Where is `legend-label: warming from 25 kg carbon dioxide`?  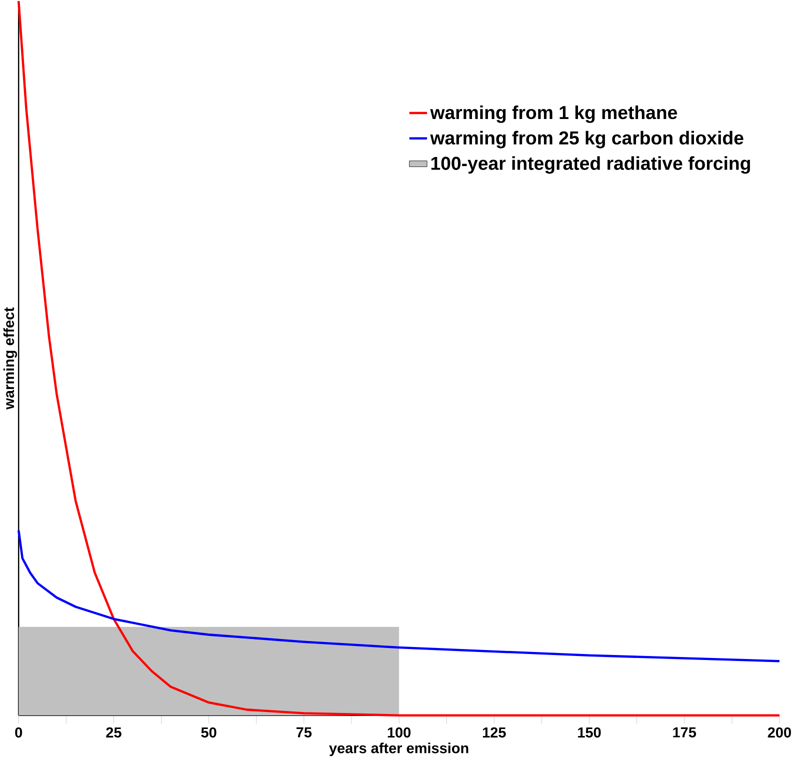
legend-label: warming from 25 kg carbon dioxide is located at coordinates (587, 140).